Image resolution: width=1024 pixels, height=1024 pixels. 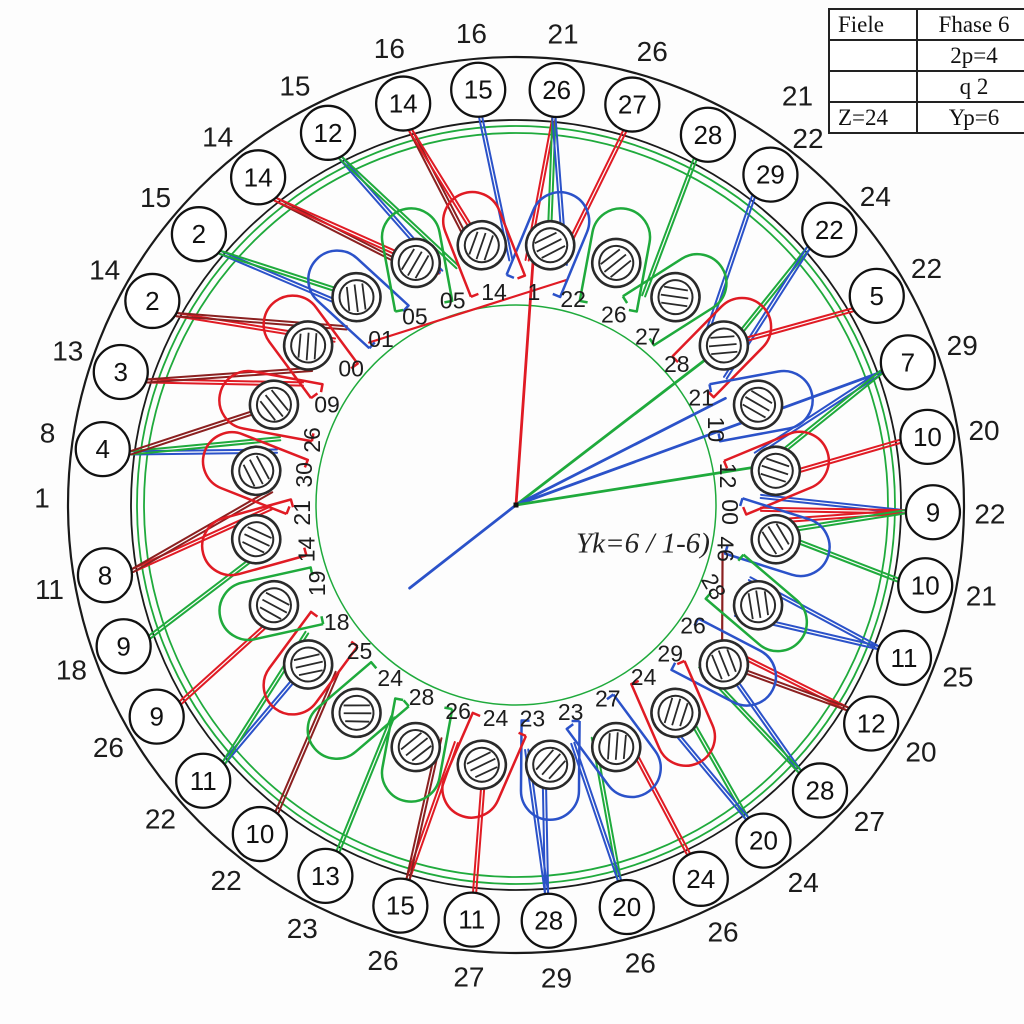 I want to click on param-cell, so click(x=873, y=86).